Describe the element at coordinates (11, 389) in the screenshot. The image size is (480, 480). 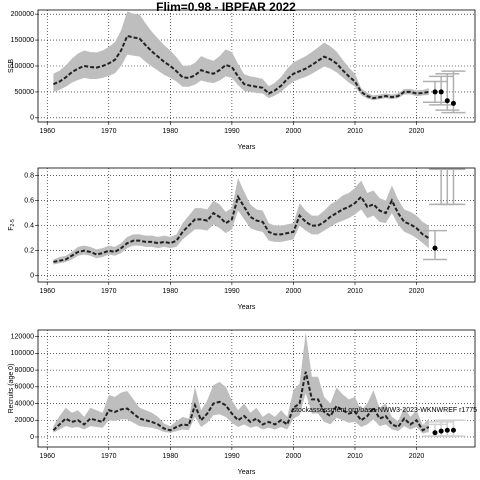
I see `y-axis-label: Recruits (age 0)` at that location.